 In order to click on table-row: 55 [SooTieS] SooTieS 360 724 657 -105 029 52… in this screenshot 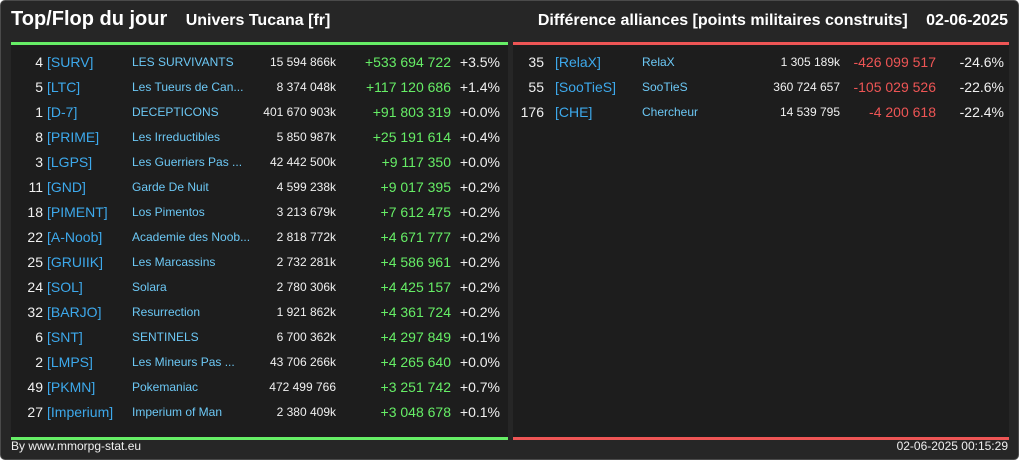, I will do `click(761, 87)`.